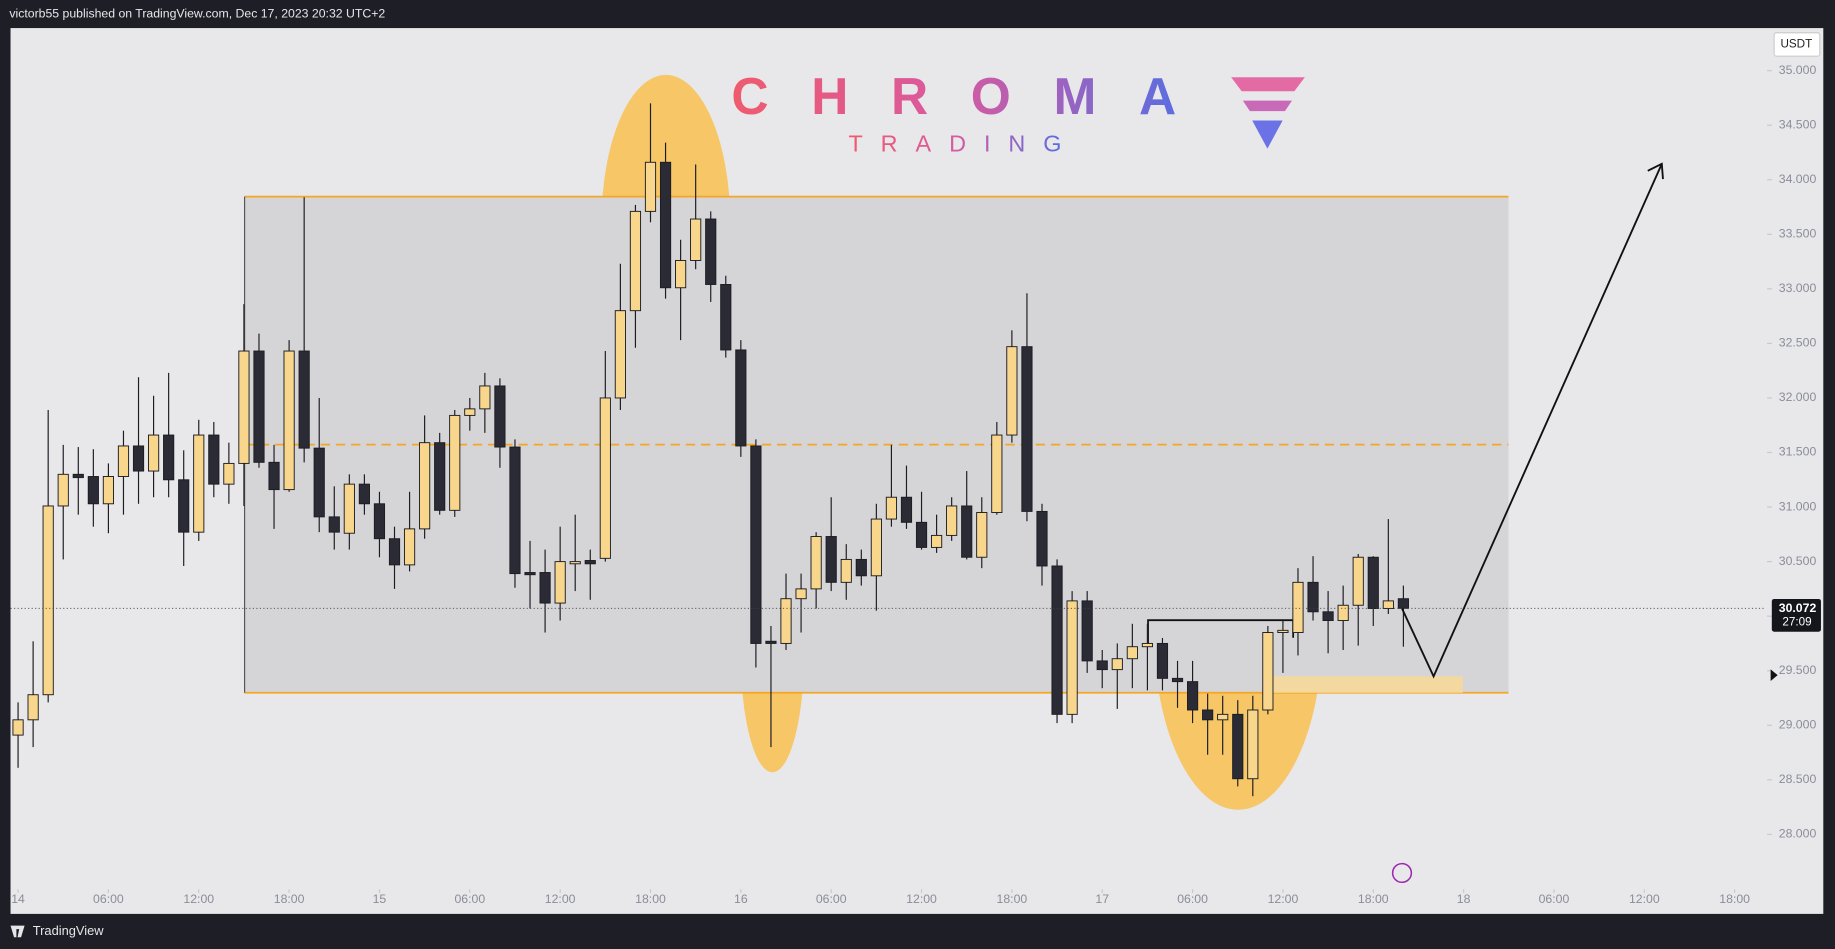 Image resolution: width=1835 pixels, height=949 pixels. Describe the element at coordinates (1798, 397) in the screenshot. I see `y-tick-label: 32.000` at that location.